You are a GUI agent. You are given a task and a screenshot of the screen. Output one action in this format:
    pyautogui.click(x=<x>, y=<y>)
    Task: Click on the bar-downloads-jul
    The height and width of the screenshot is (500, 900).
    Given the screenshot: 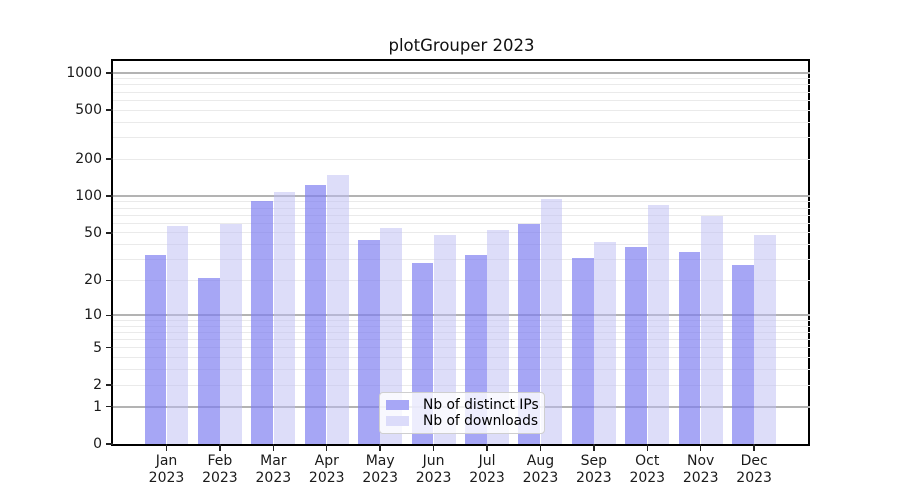 What is the action you would take?
    pyautogui.click(x=498, y=336)
    